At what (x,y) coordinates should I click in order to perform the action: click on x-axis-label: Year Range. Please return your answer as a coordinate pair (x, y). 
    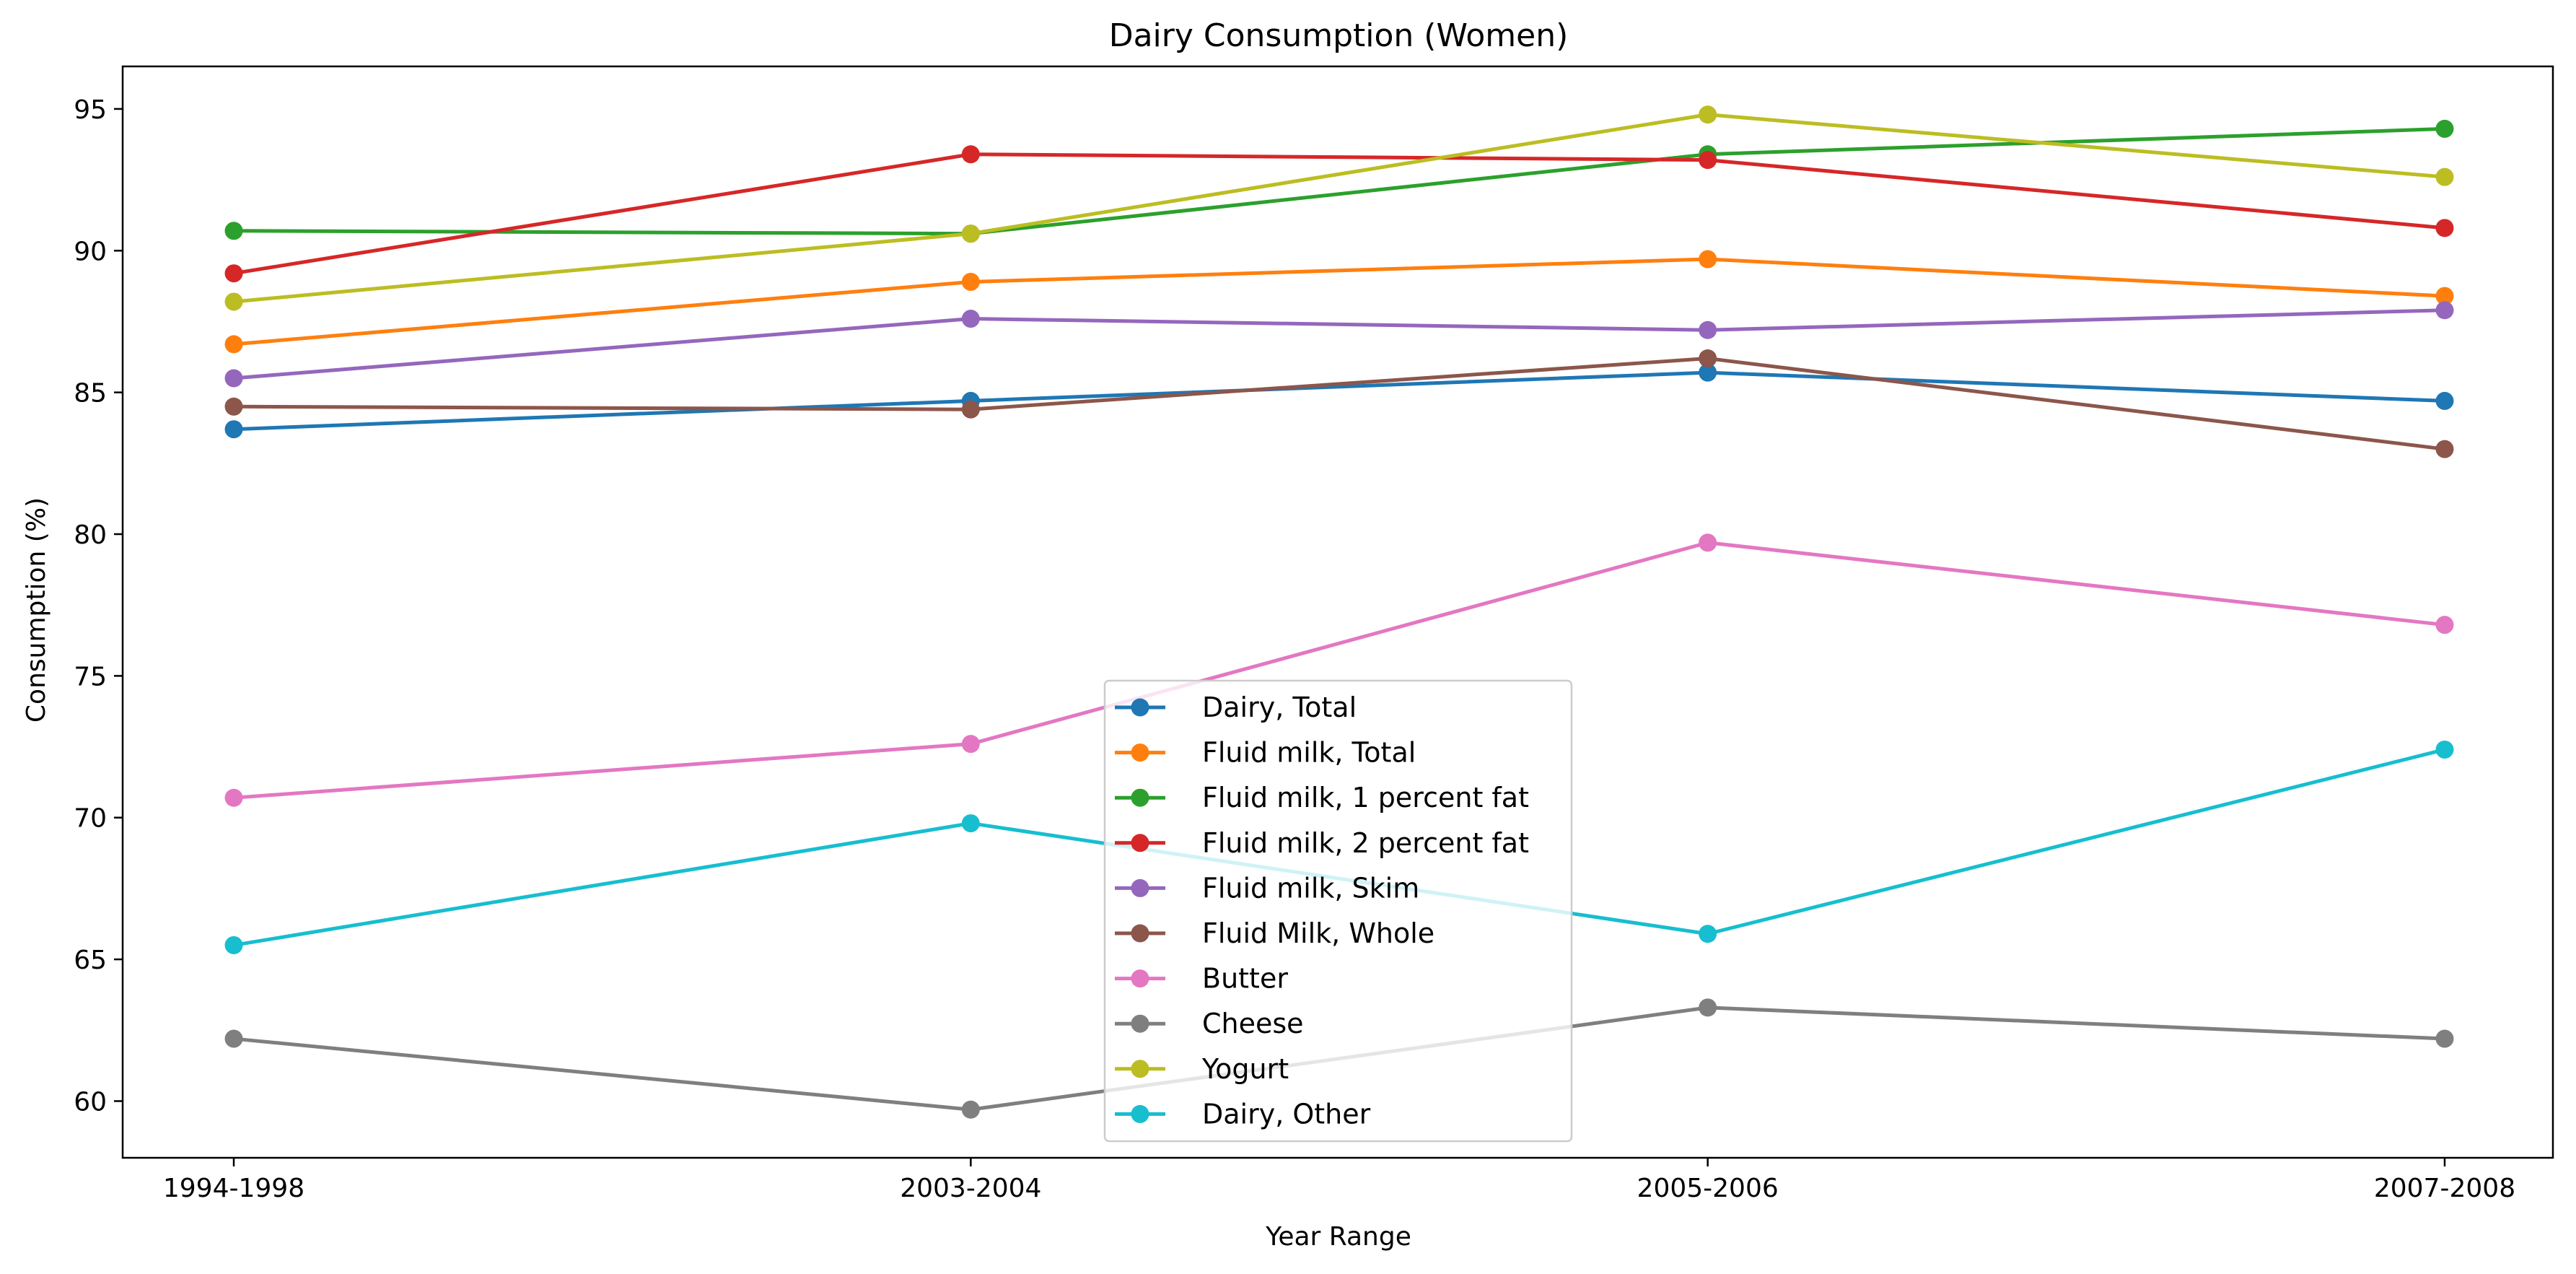
    Looking at the image, I should click on (1338, 1237).